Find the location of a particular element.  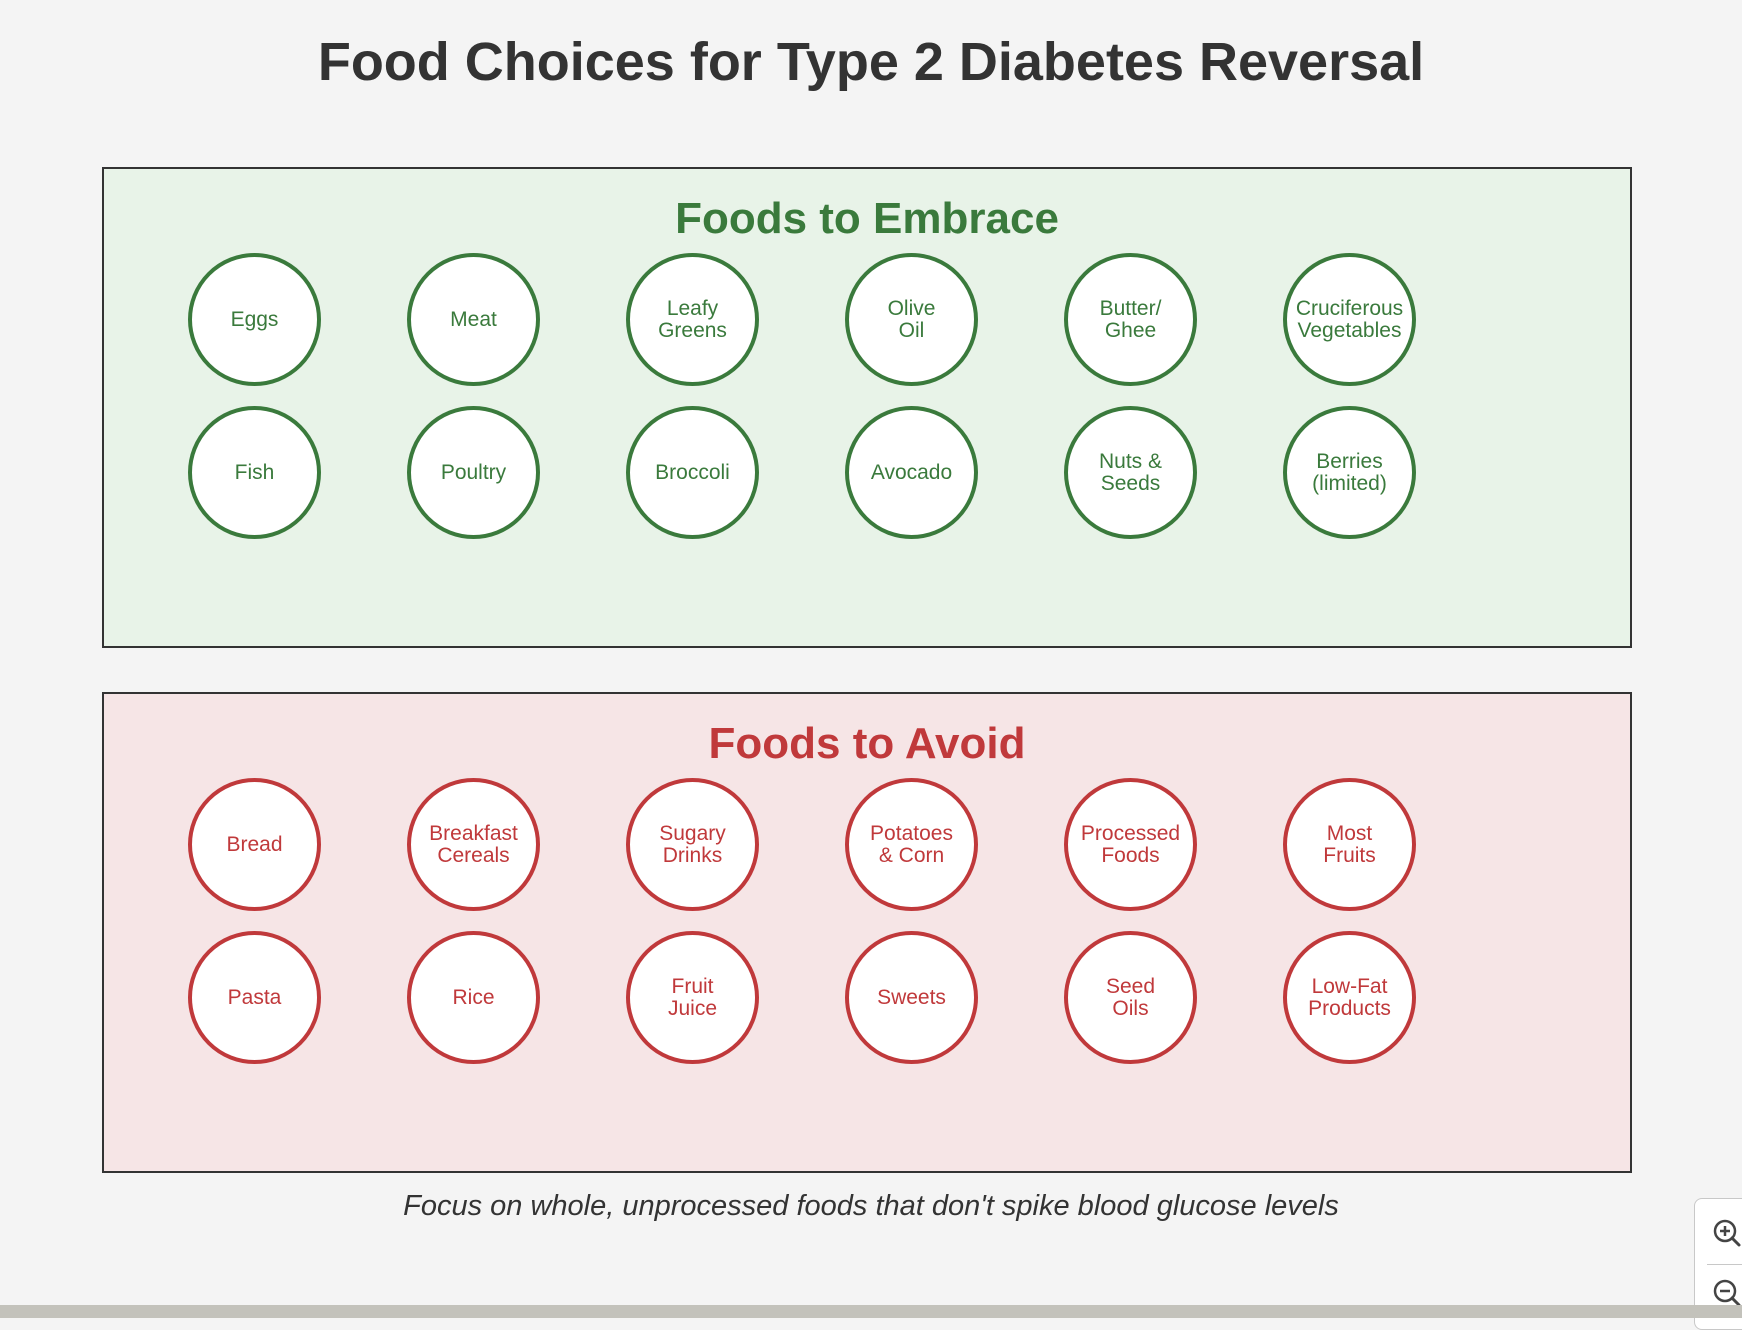

zoom-in-button is located at coordinates (1718, 1233).